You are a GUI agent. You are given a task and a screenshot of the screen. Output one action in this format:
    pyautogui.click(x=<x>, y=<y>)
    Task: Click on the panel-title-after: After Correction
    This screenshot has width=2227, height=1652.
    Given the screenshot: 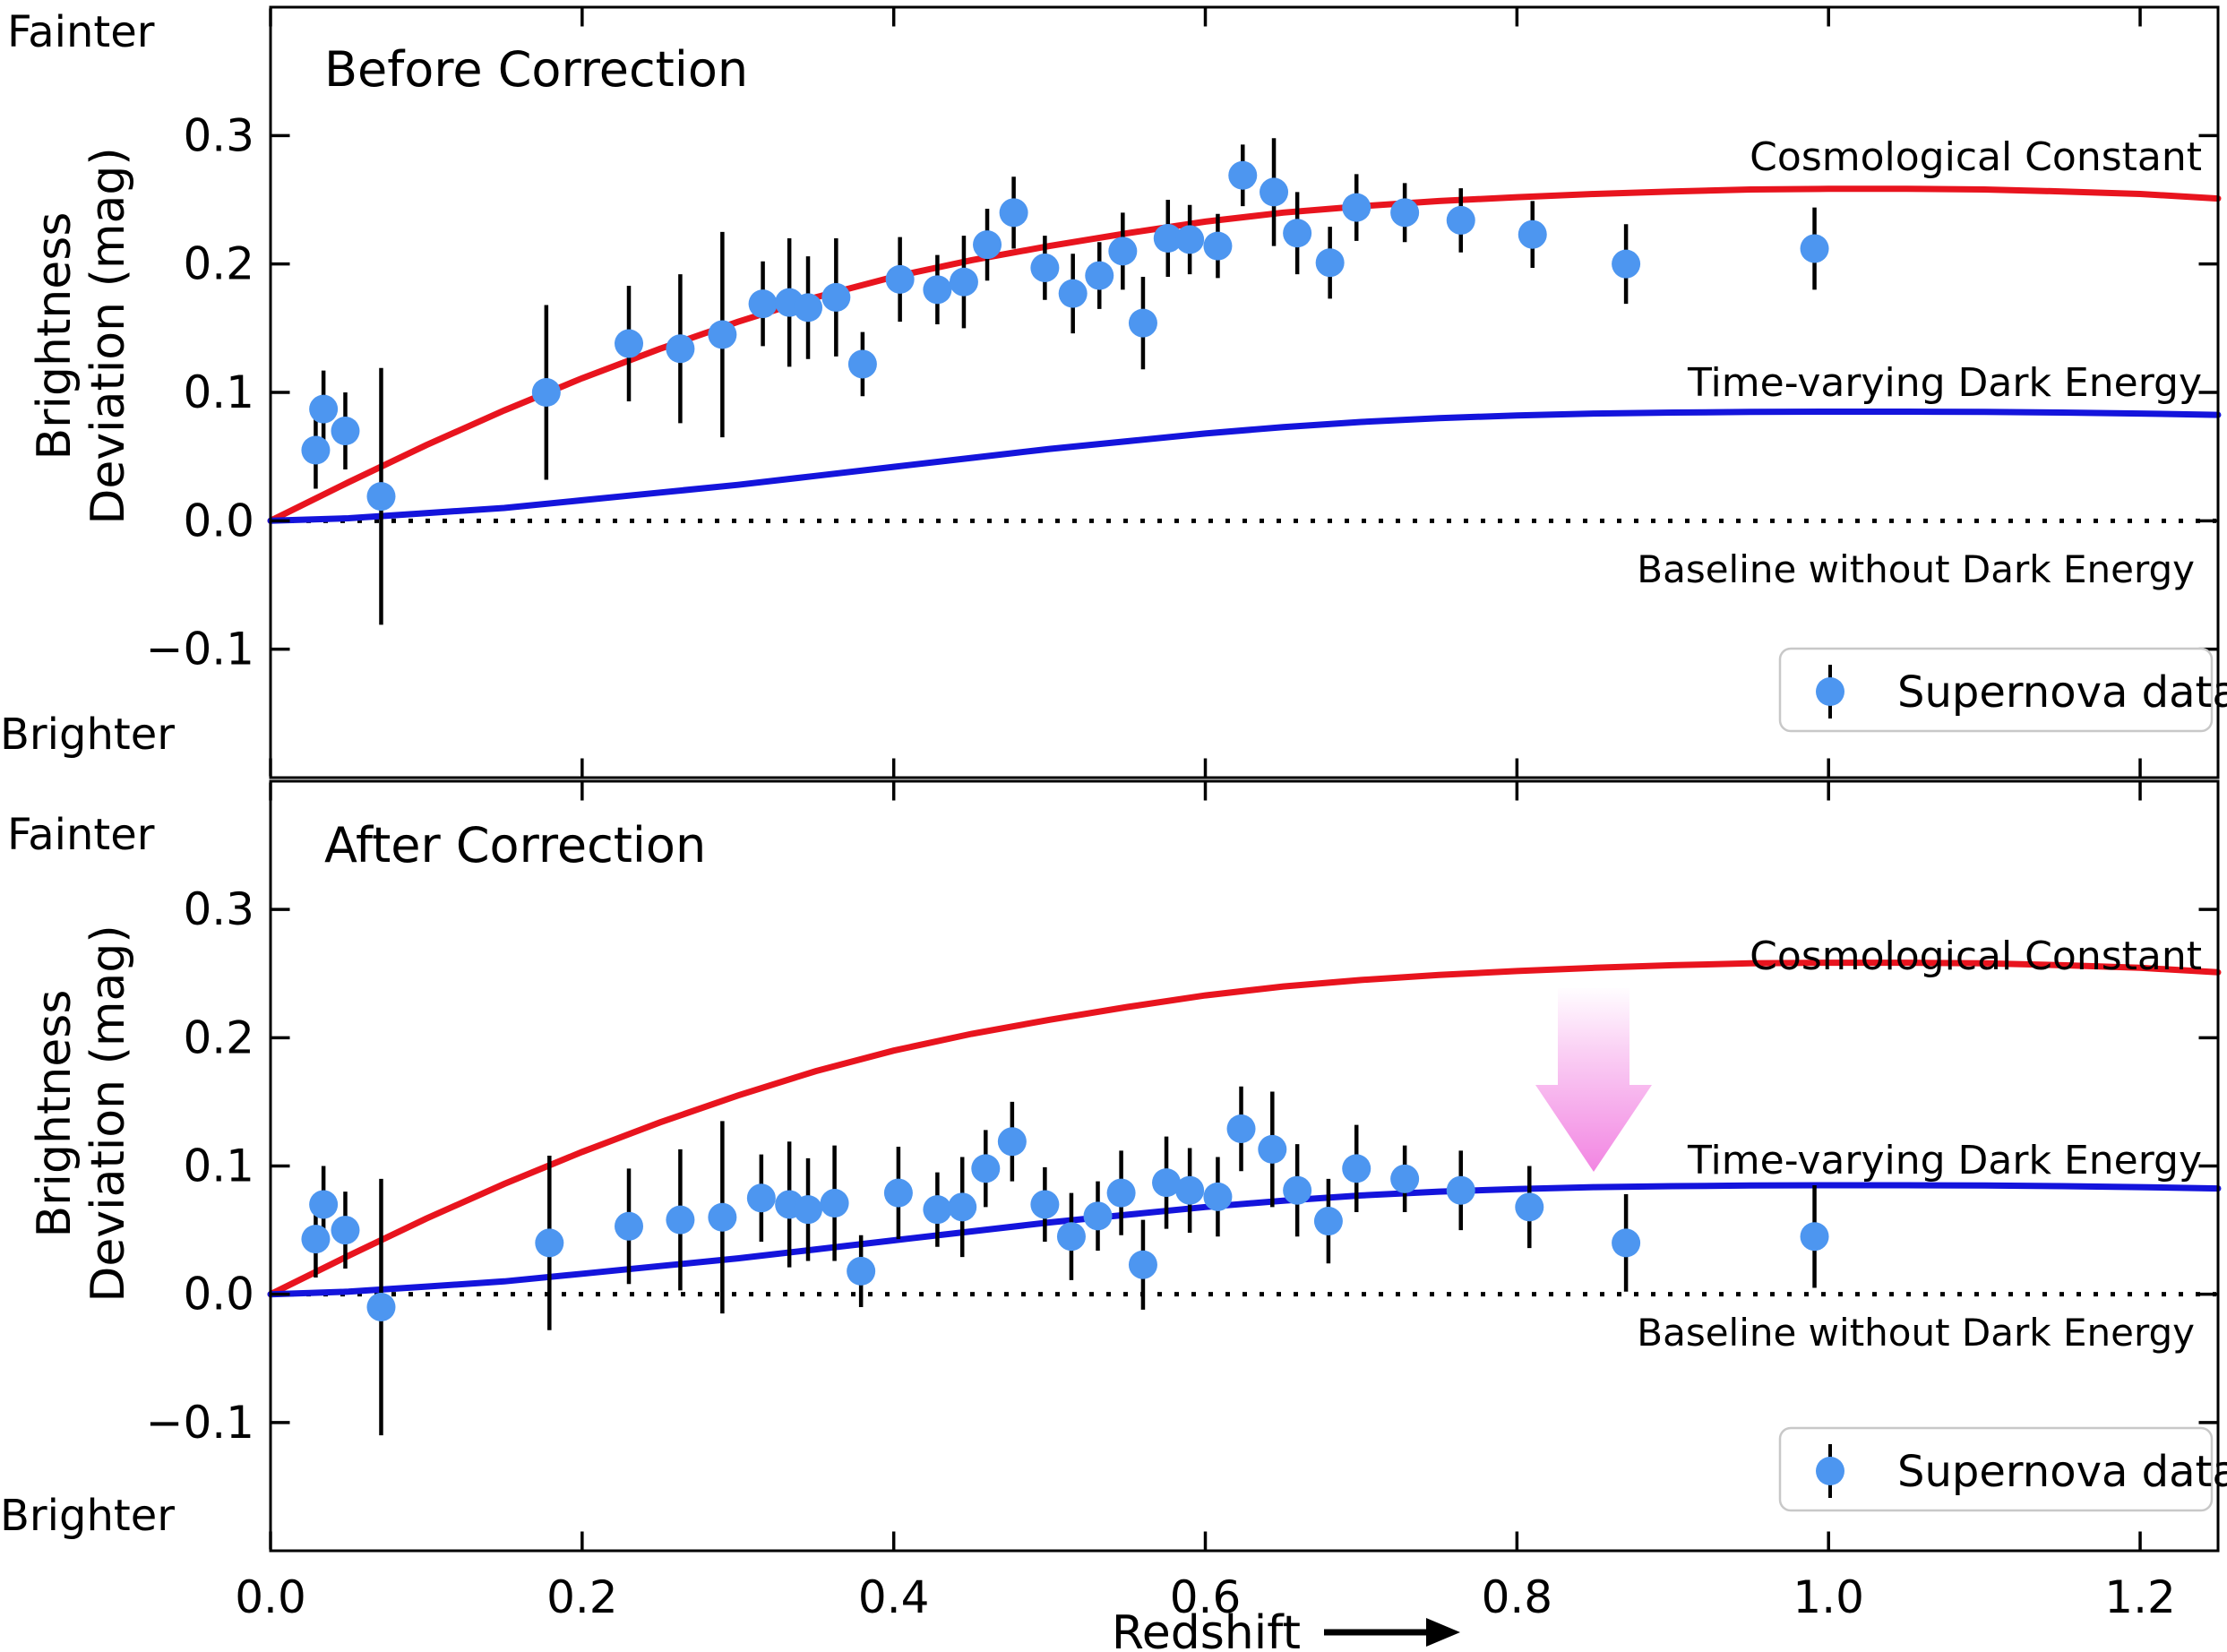 What is the action you would take?
    pyautogui.click(x=515, y=845)
    